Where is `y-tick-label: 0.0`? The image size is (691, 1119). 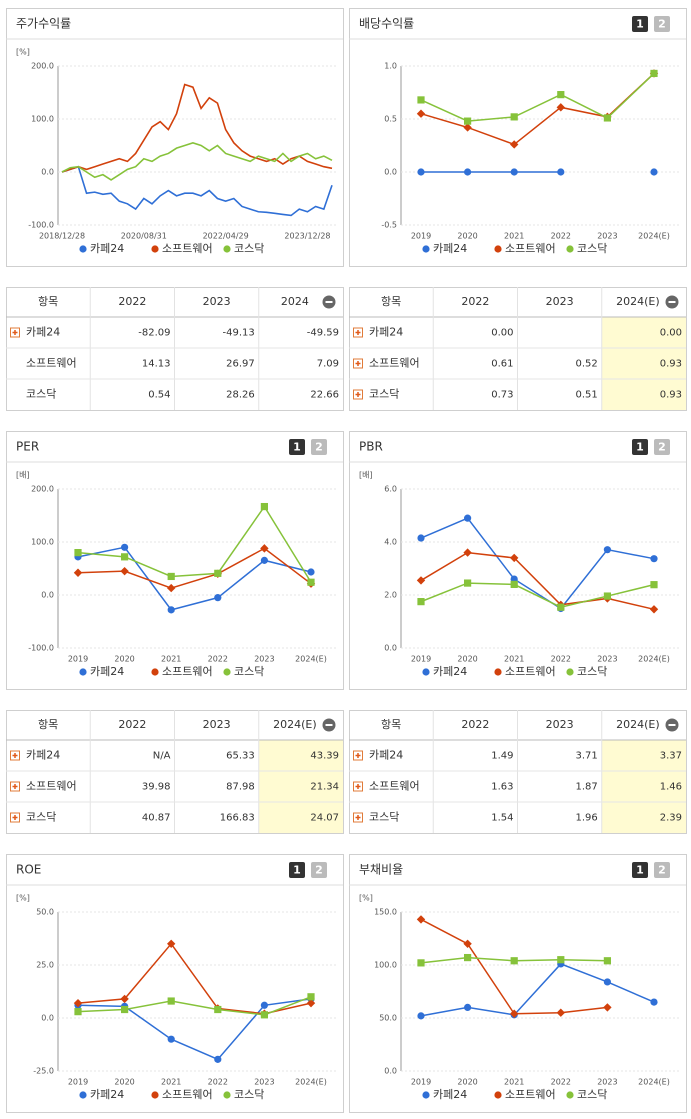
y-tick-label: 0.0 is located at coordinates (47, 1018).